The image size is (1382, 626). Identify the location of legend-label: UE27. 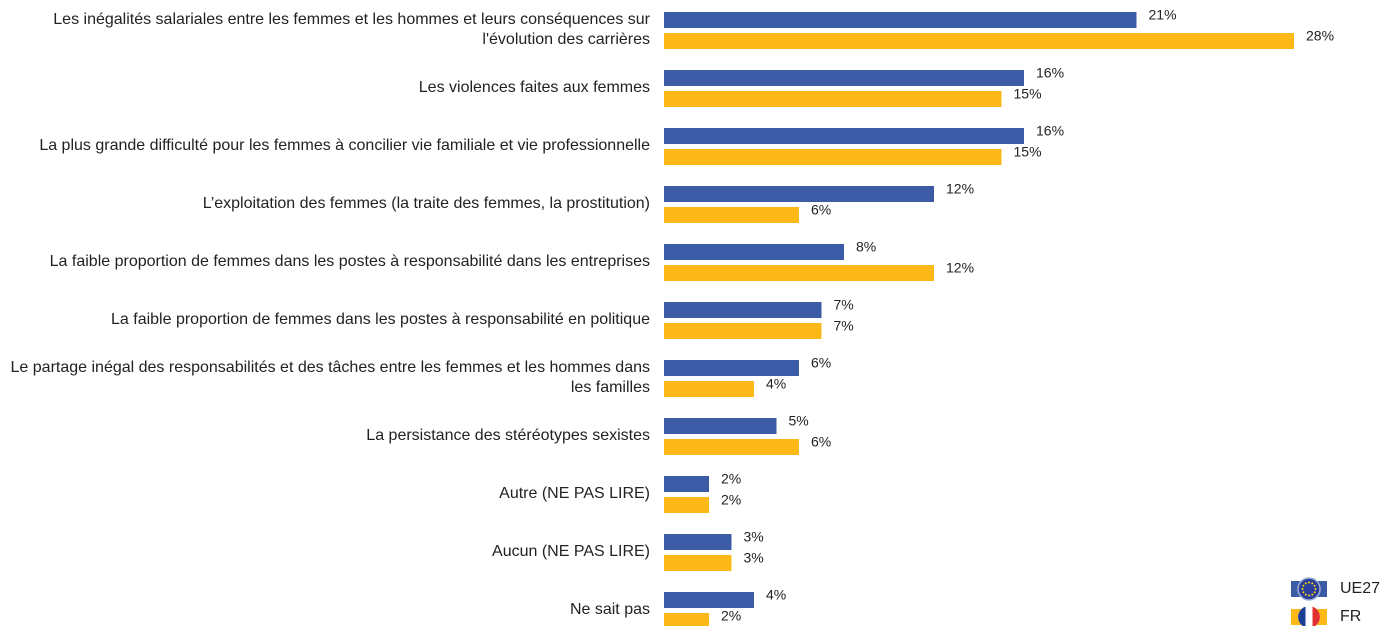
(1360, 588).